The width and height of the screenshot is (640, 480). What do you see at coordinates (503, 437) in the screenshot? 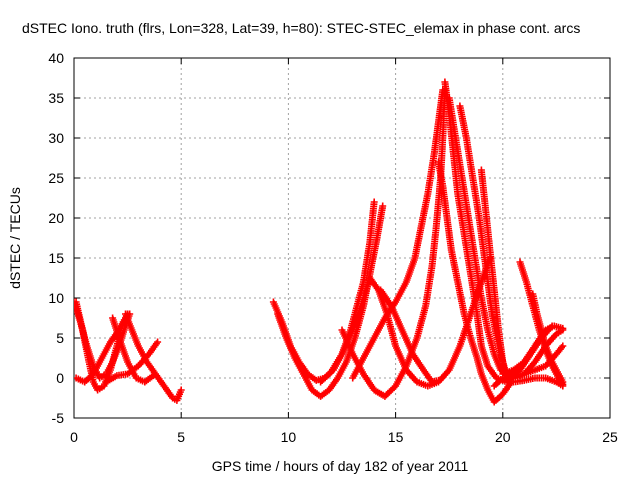
I see `x-tick-label: 20` at bounding box center [503, 437].